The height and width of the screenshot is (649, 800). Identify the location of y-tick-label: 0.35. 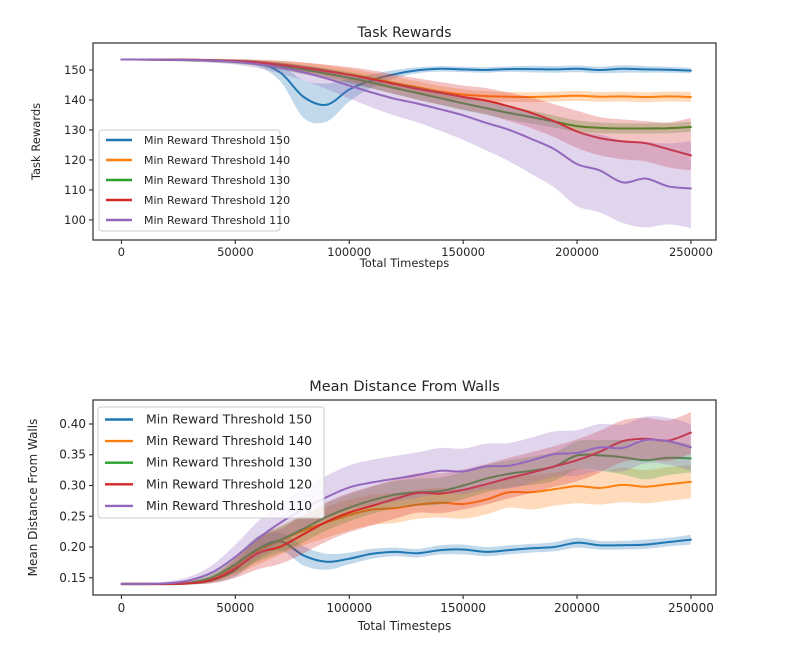
(72, 455).